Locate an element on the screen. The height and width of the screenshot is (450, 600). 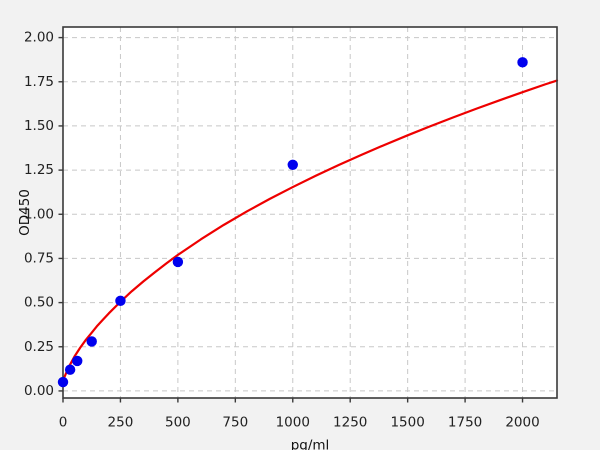
x-axis-tick-label: 1000 is located at coordinates (293, 423).